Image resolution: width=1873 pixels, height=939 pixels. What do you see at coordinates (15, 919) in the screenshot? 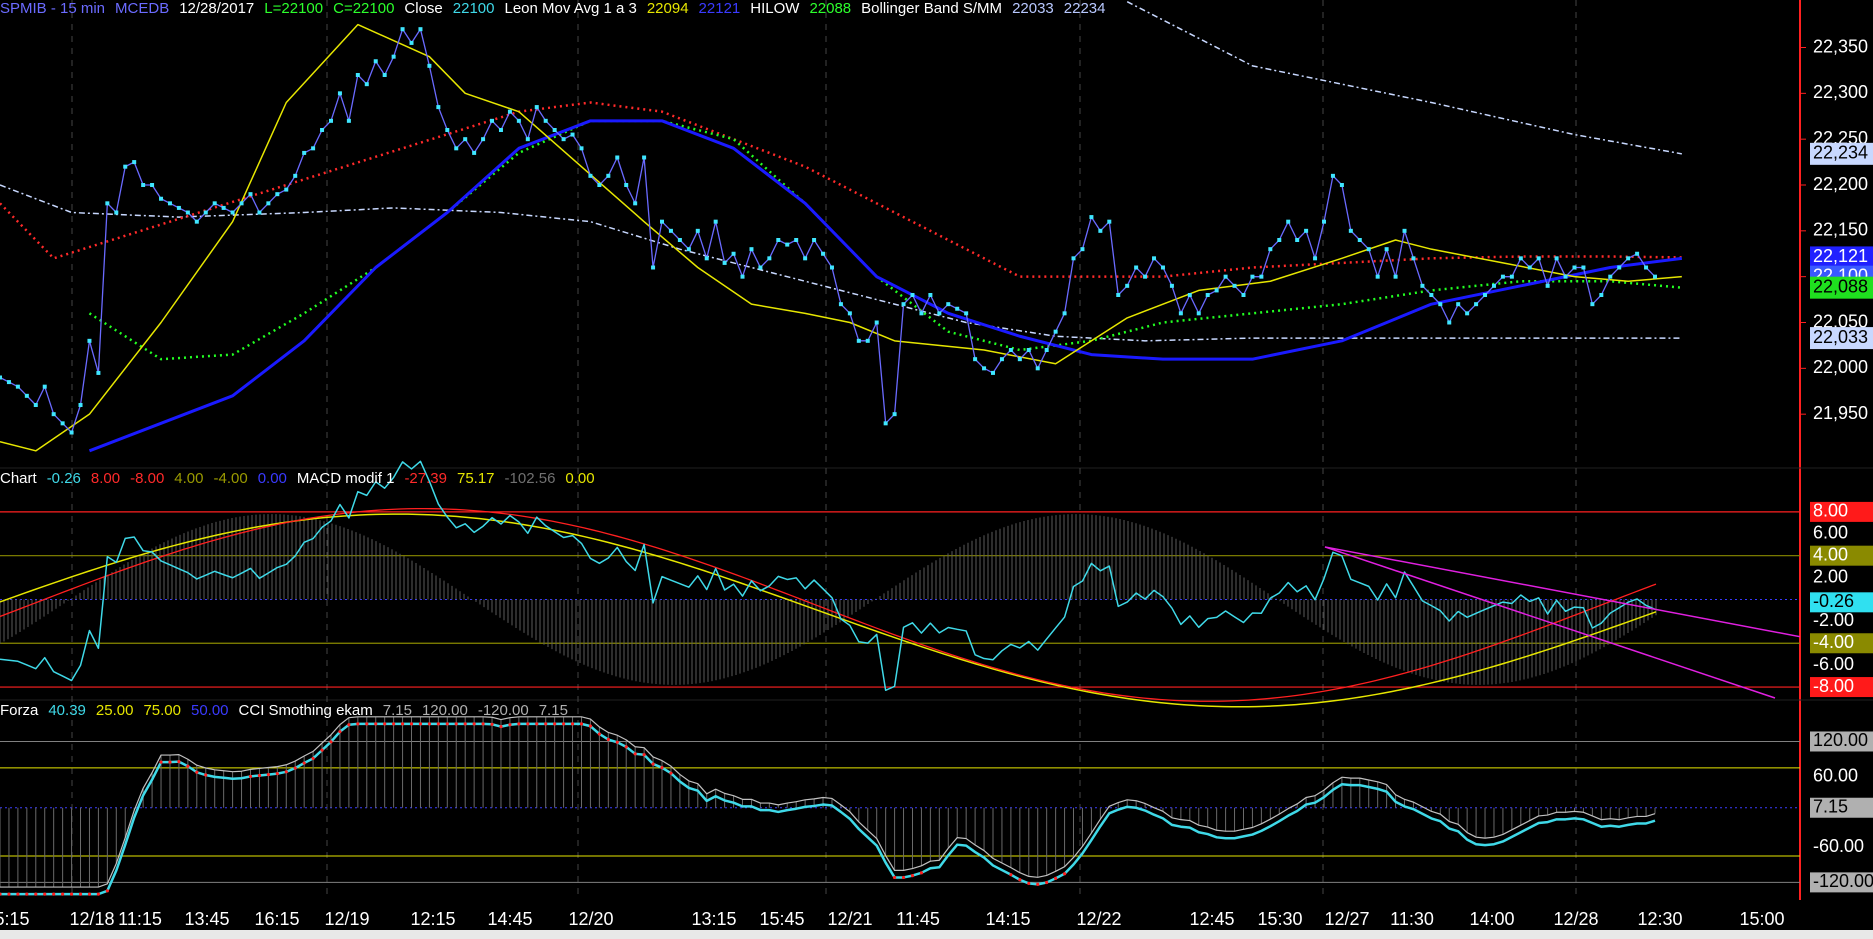
I see `x-axis-label: 5:15` at bounding box center [15, 919].